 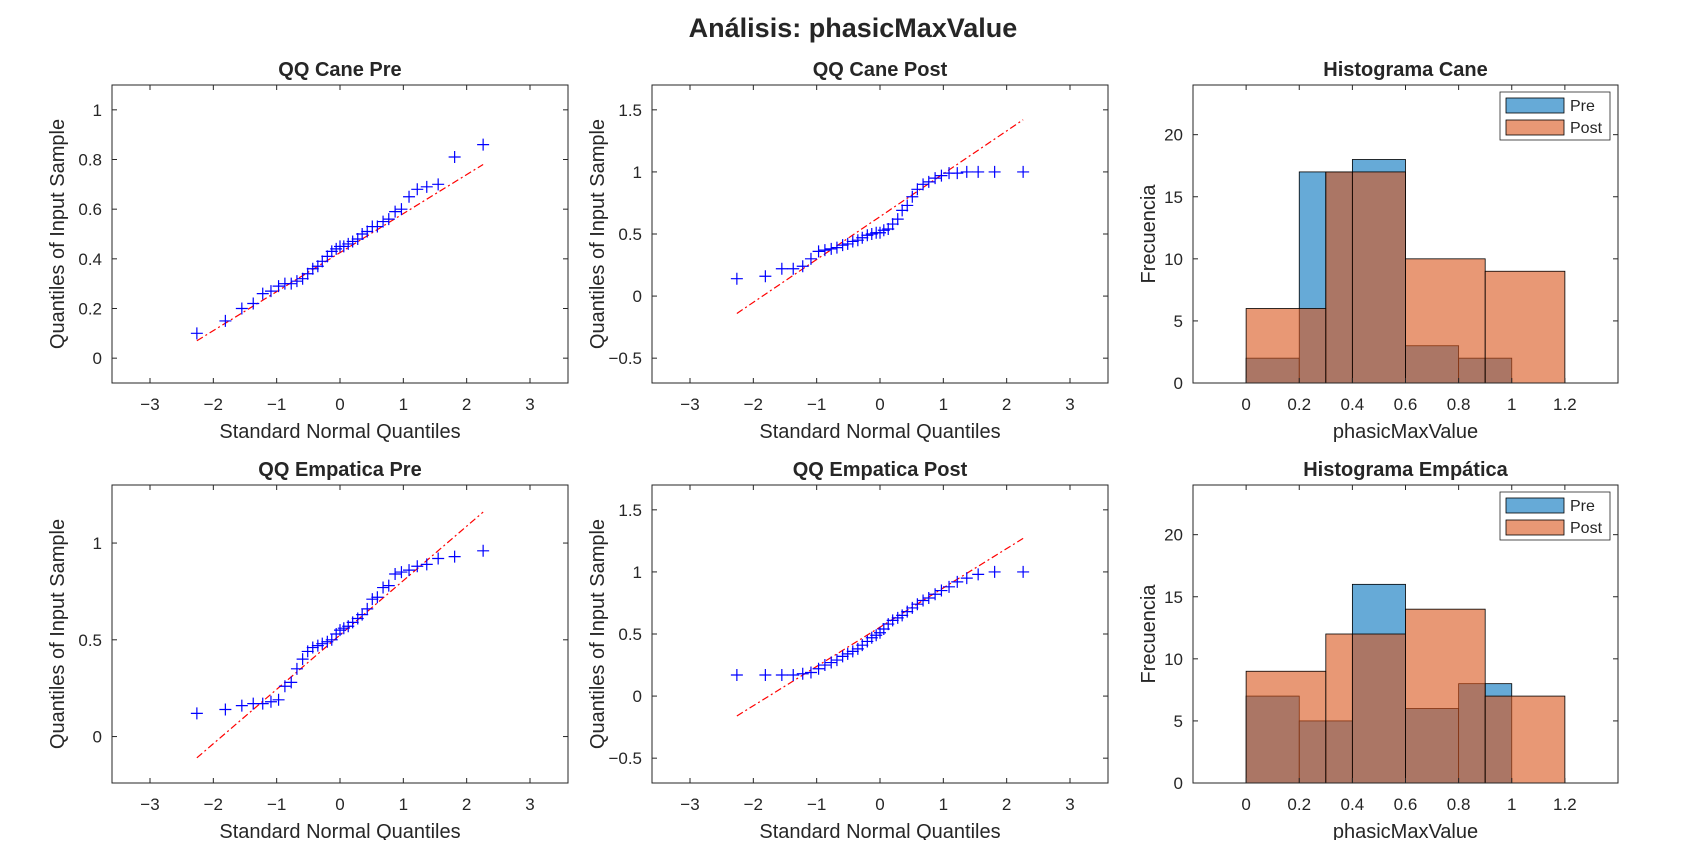 I want to click on x-tick-label: 0.8, so click(x=1459, y=804).